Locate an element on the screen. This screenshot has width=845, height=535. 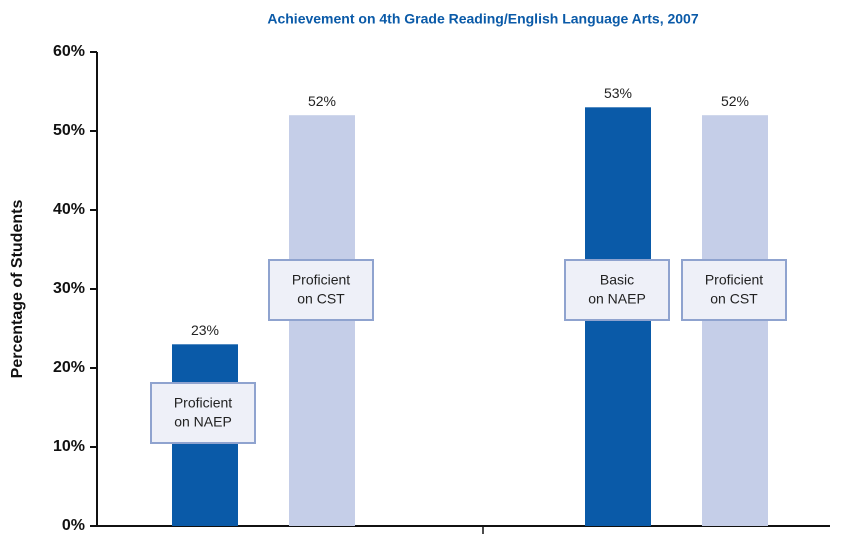
y-axis-label: Percentage of Students is located at coordinates (17, 289).